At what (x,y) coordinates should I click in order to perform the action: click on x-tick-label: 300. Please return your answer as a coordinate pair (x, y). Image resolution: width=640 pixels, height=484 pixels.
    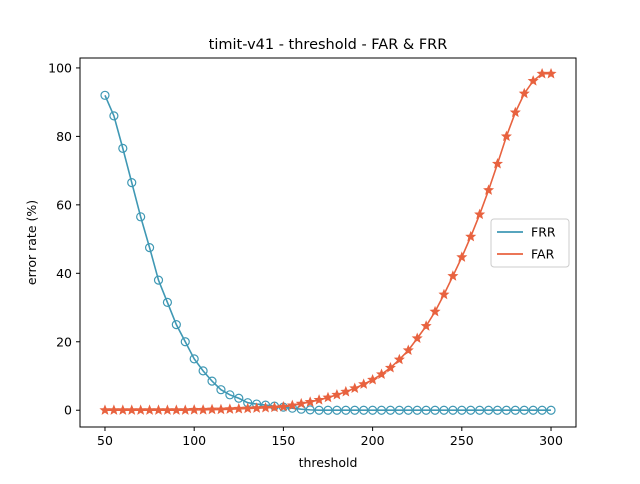
    Looking at the image, I should click on (551, 440).